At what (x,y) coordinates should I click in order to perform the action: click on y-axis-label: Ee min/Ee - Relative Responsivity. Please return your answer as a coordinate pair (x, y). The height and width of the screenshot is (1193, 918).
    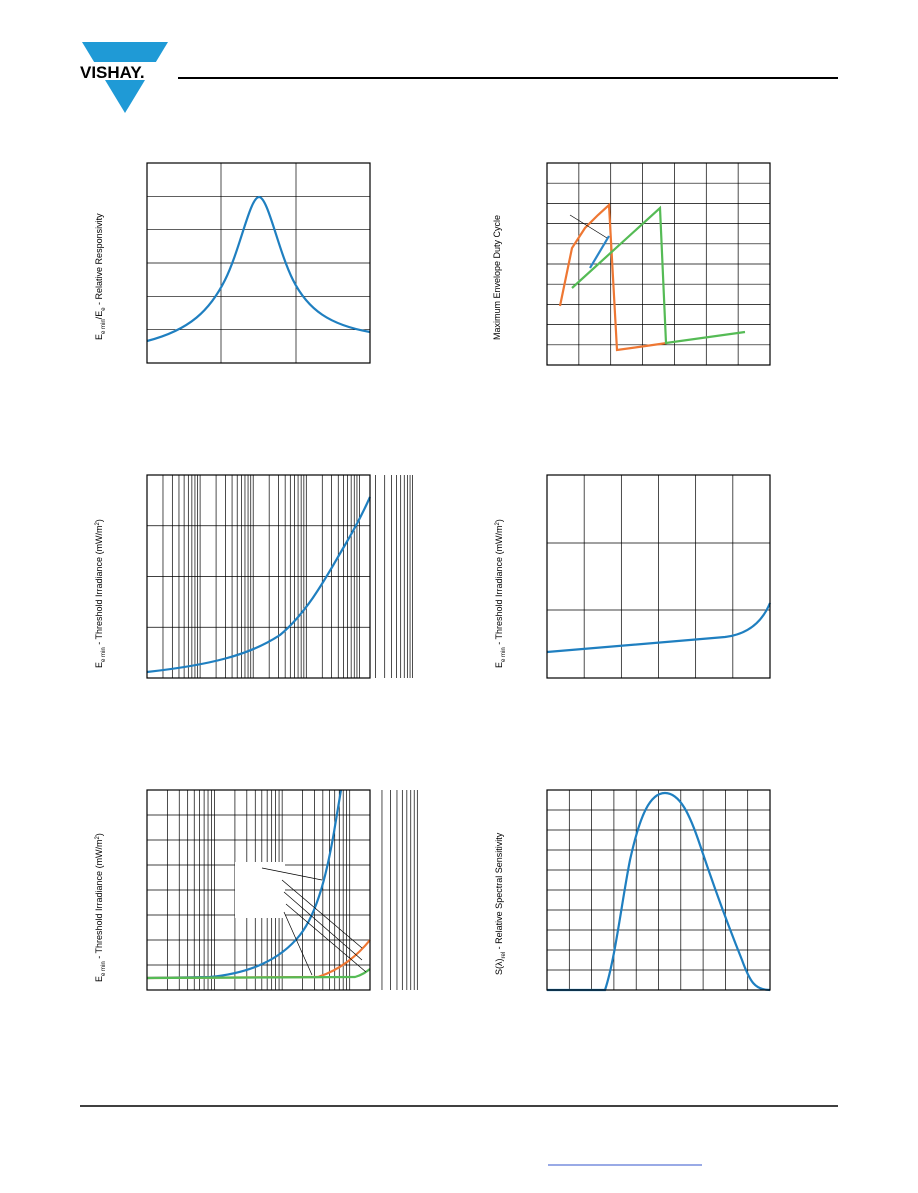
    Looking at the image, I should click on (100, 276).